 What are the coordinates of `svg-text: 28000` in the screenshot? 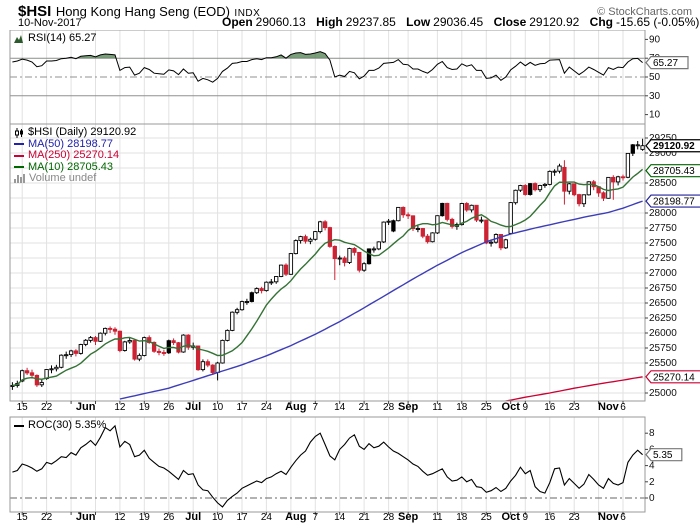 It's located at (663, 213).